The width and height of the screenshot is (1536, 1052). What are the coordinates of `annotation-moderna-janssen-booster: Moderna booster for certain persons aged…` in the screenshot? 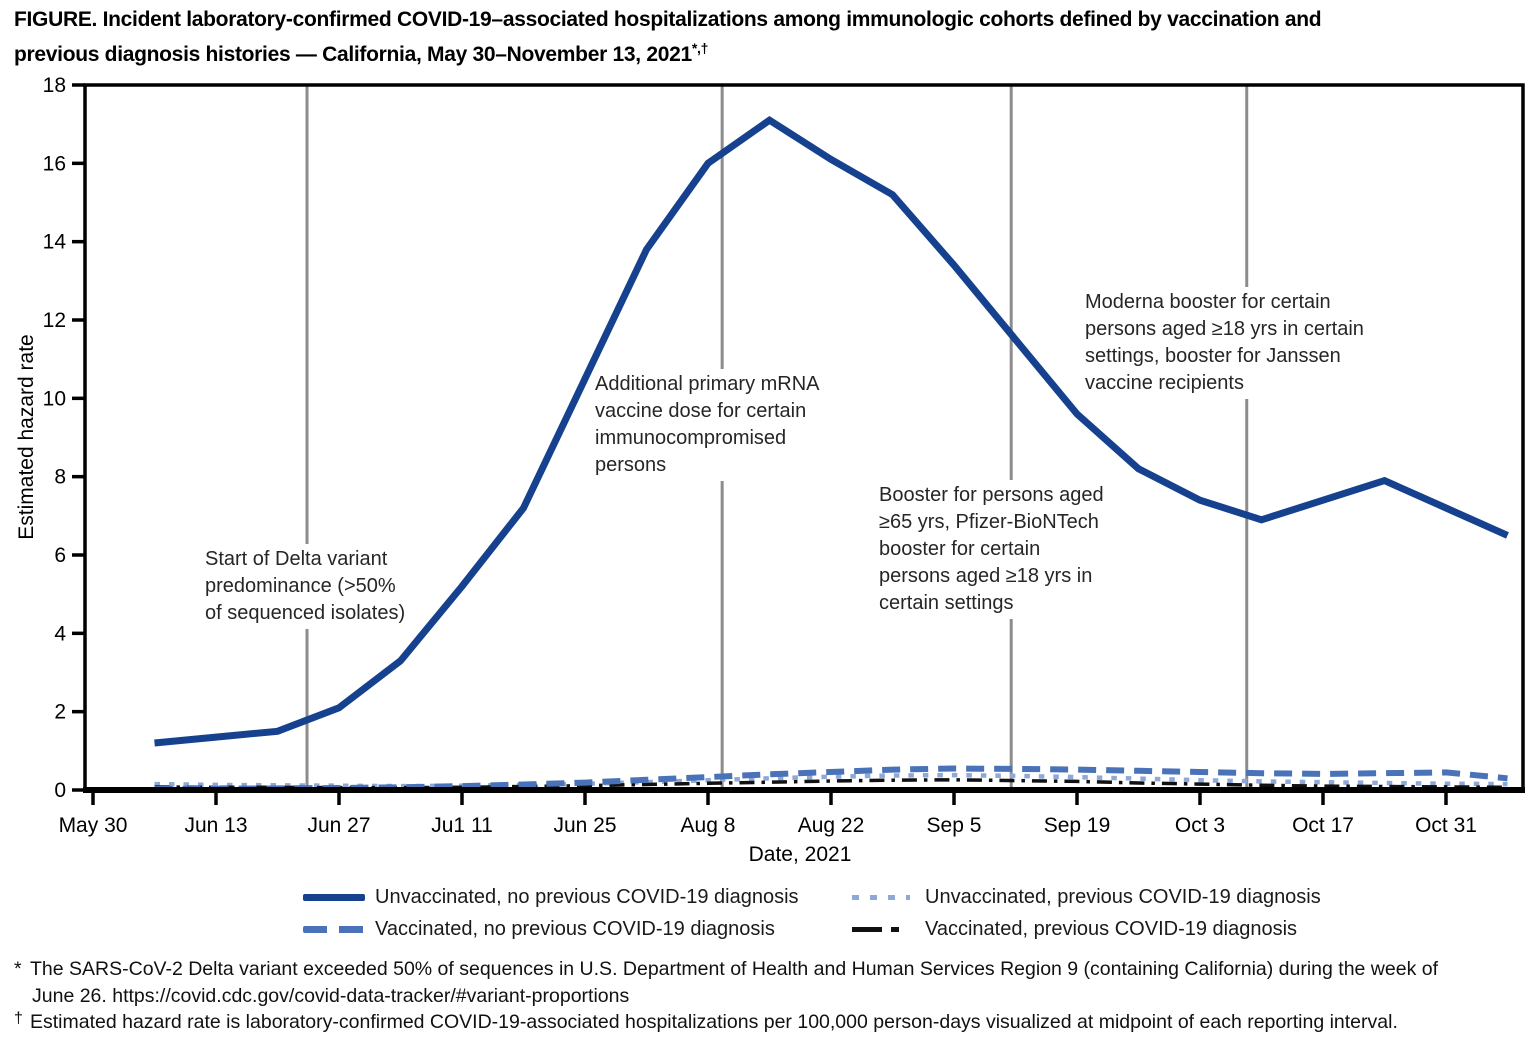 It's located at (1226, 343).